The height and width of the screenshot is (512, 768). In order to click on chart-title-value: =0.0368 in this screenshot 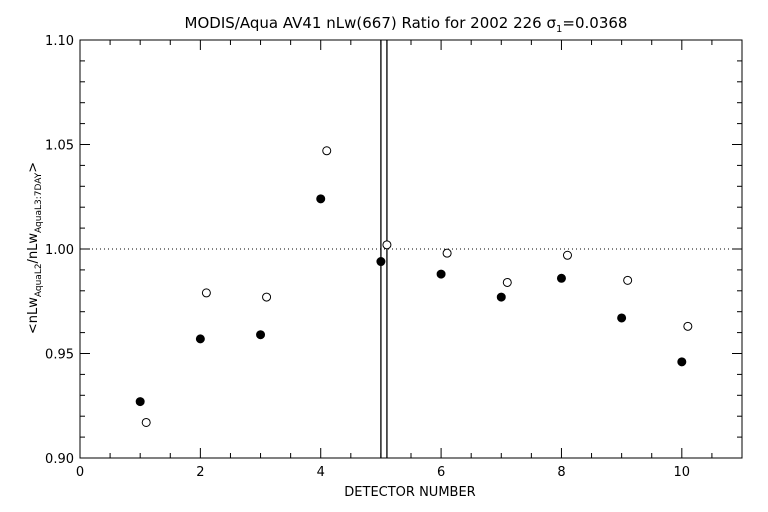, I will do `click(594, 23)`.